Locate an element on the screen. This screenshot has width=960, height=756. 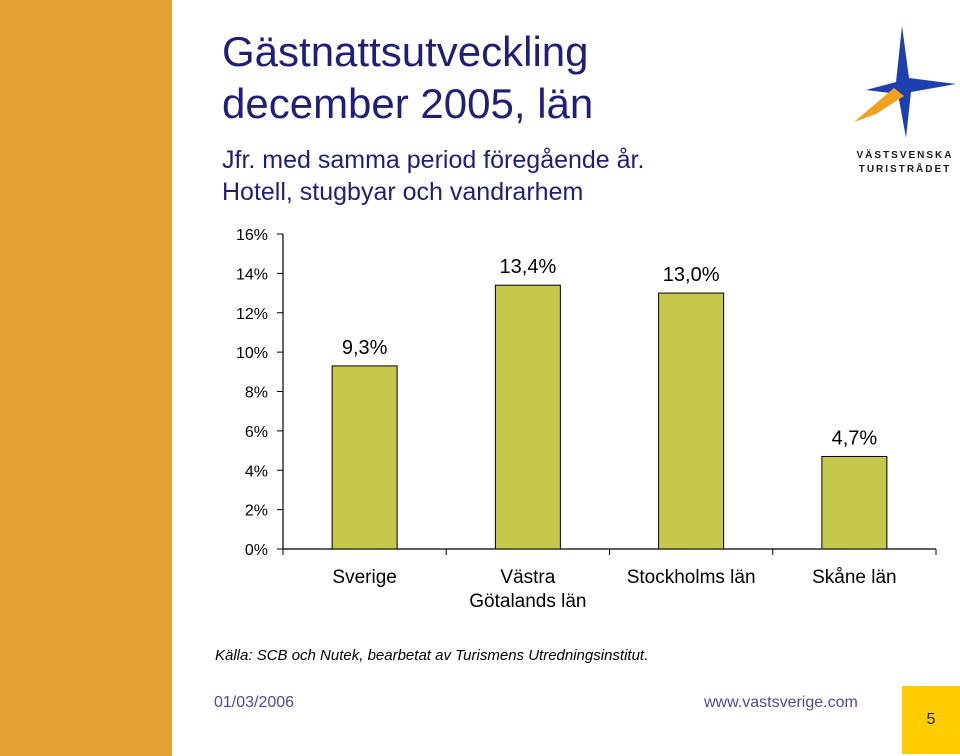
category-label: Skåne län is located at coordinates (854, 577).